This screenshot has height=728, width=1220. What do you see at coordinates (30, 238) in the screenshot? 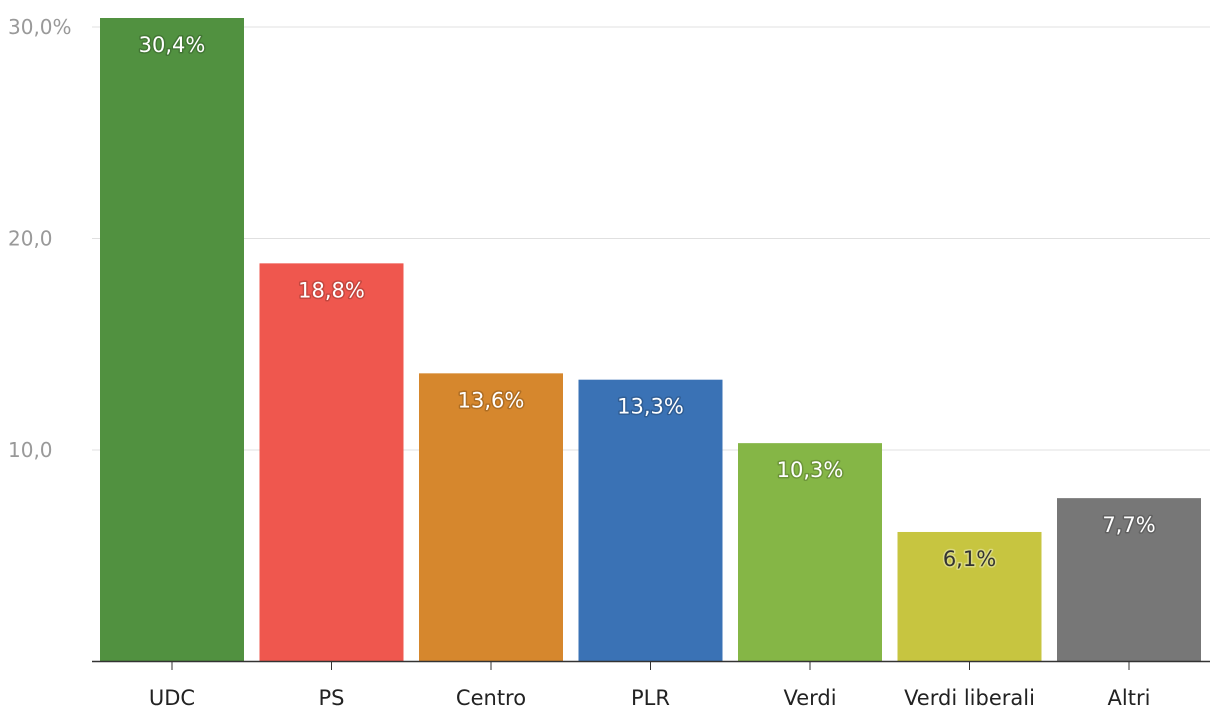
I see `y-tick-label: 20,0` at bounding box center [30, 238].